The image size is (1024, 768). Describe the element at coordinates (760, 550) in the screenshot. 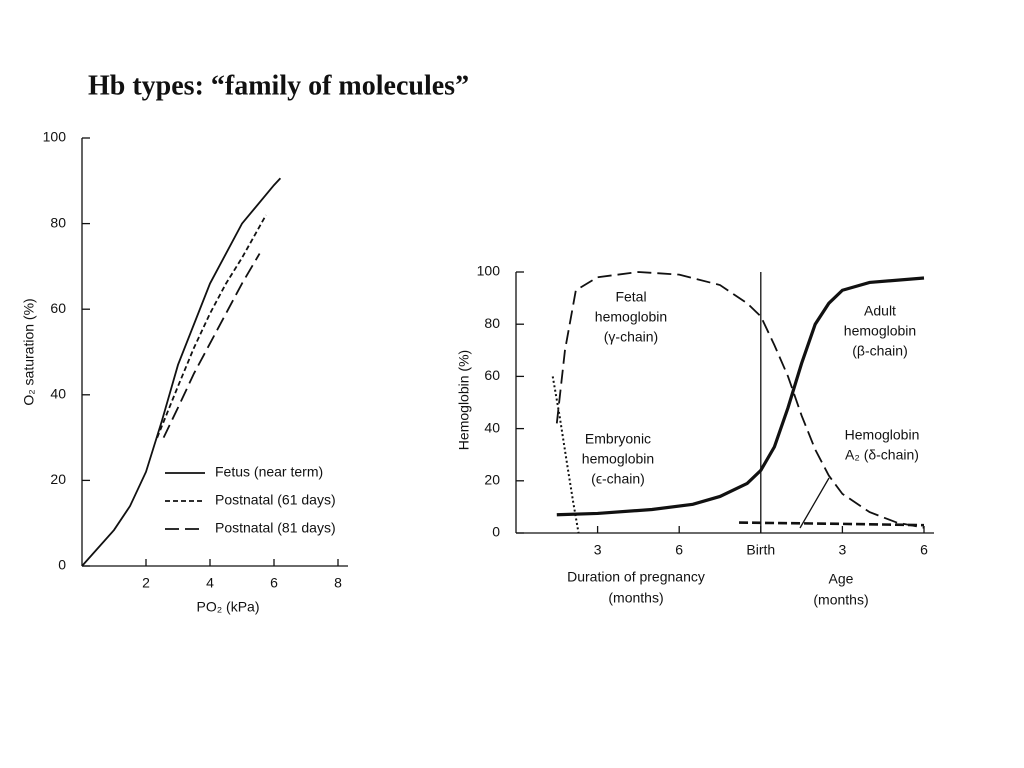

I see `x-tick-label: Birth` at that location.